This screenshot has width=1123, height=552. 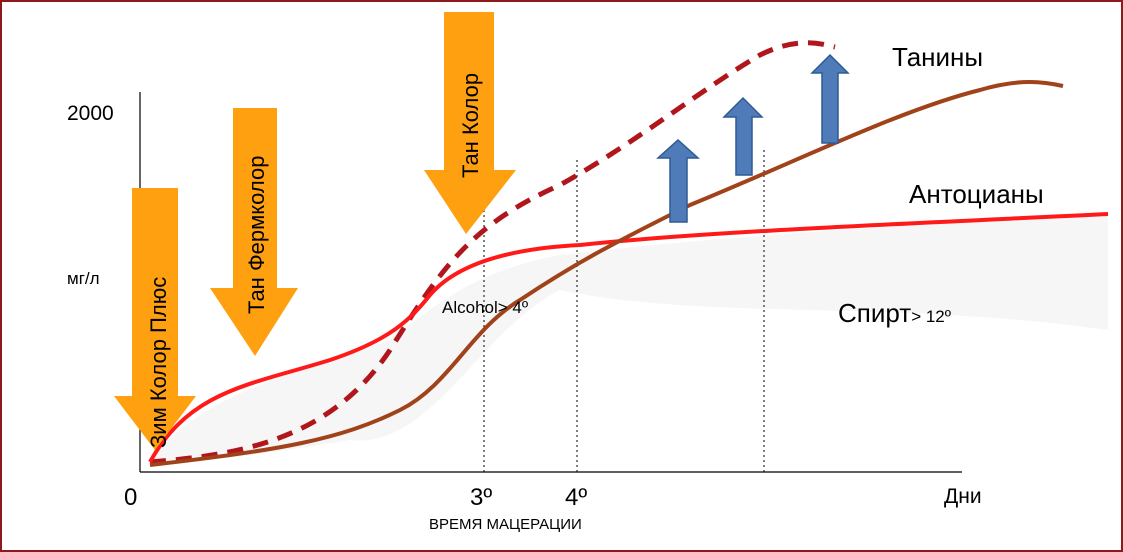 I want to click on product-arrow-tan-kolor: Тан Колор, so click(x=470, y=123).